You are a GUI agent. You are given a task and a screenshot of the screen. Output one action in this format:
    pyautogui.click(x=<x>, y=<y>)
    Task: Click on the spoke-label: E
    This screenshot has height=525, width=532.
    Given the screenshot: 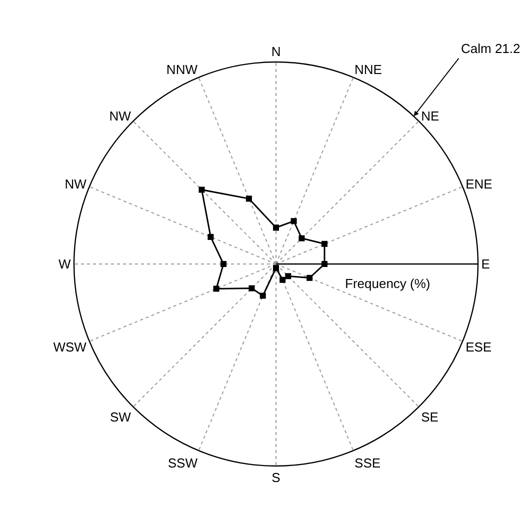 What is the action you would take?
    pyautogui.click(x=485, y=264)
    